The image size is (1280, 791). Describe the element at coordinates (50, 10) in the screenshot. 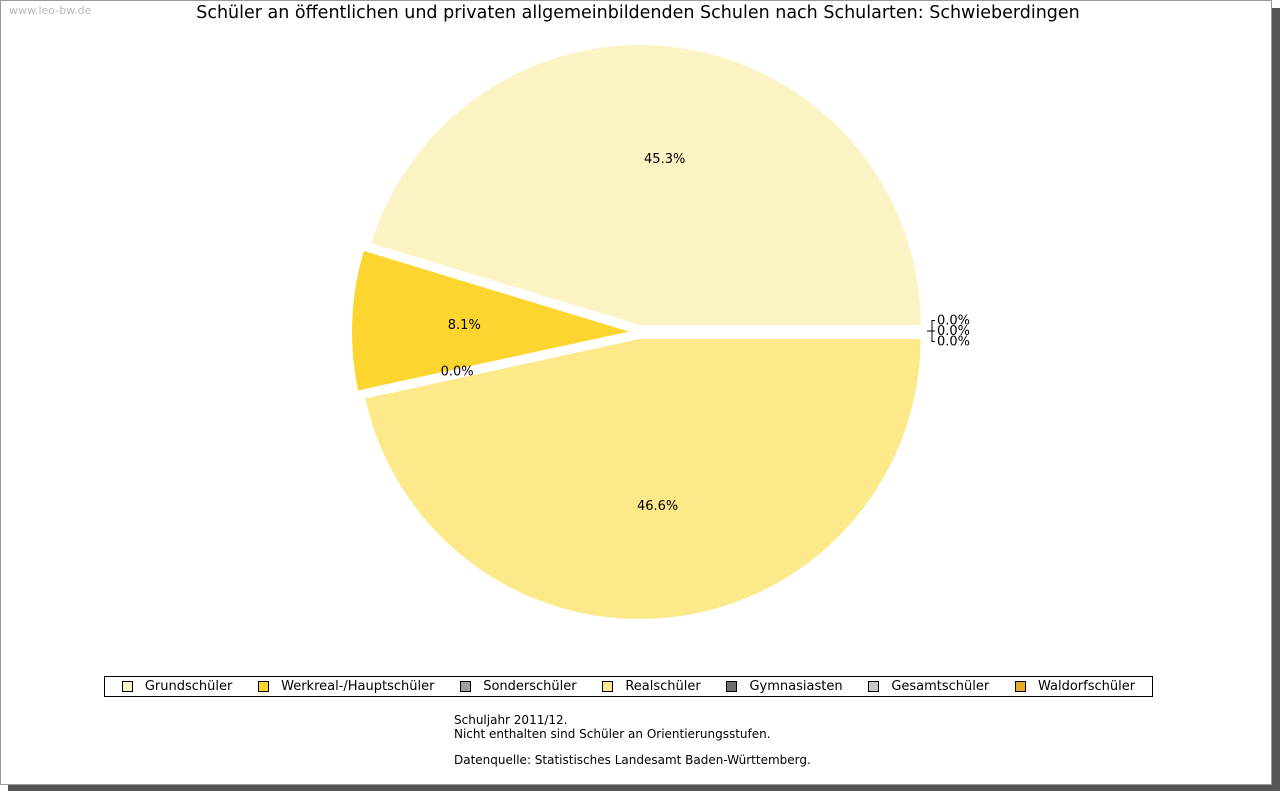

I see `watermark: www.leo-bw.de` at that location.